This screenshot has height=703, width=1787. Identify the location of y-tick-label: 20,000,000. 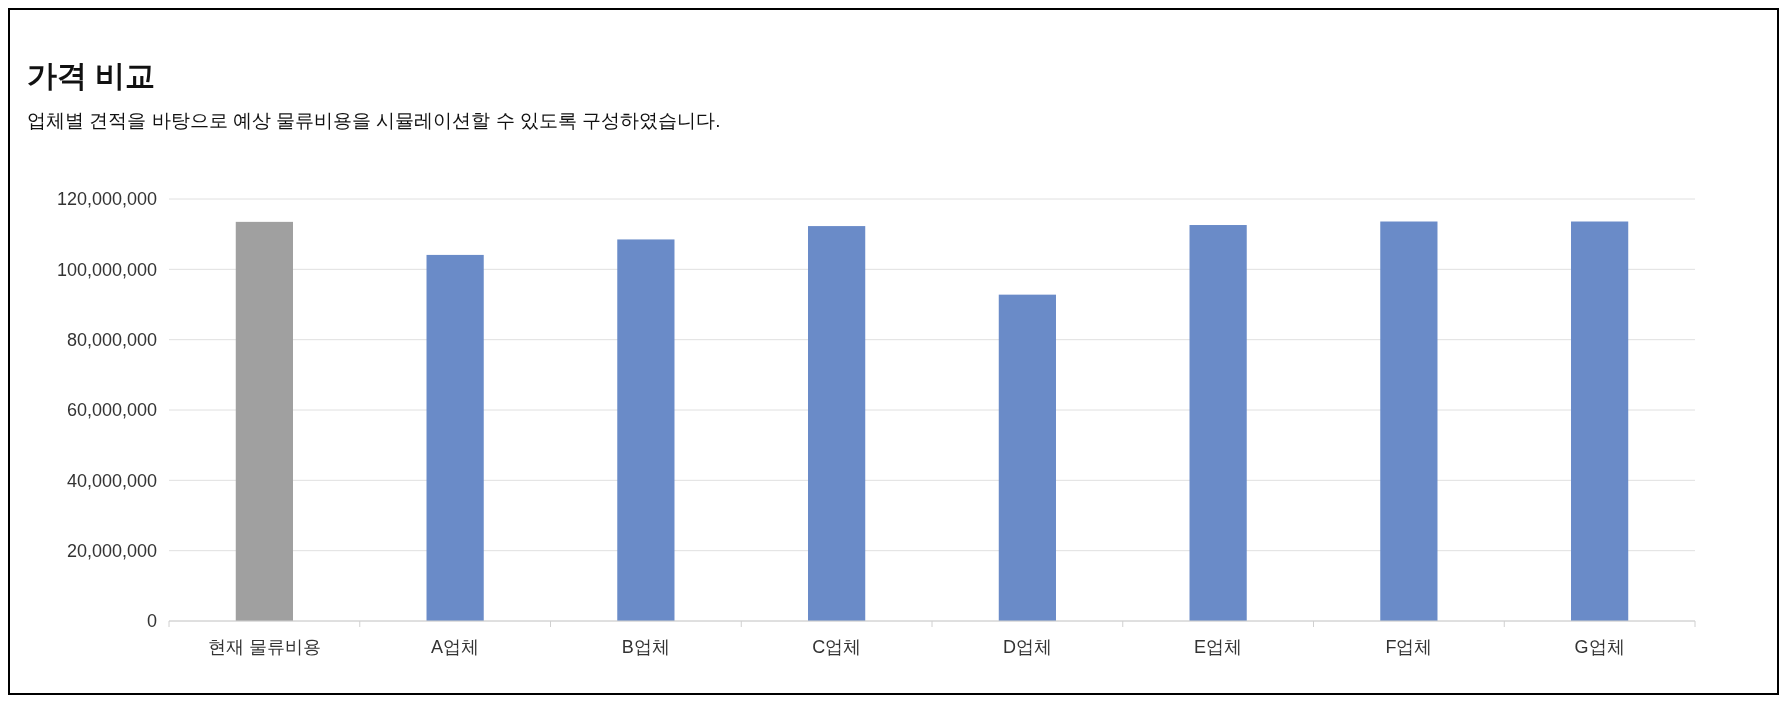
(111, 550).